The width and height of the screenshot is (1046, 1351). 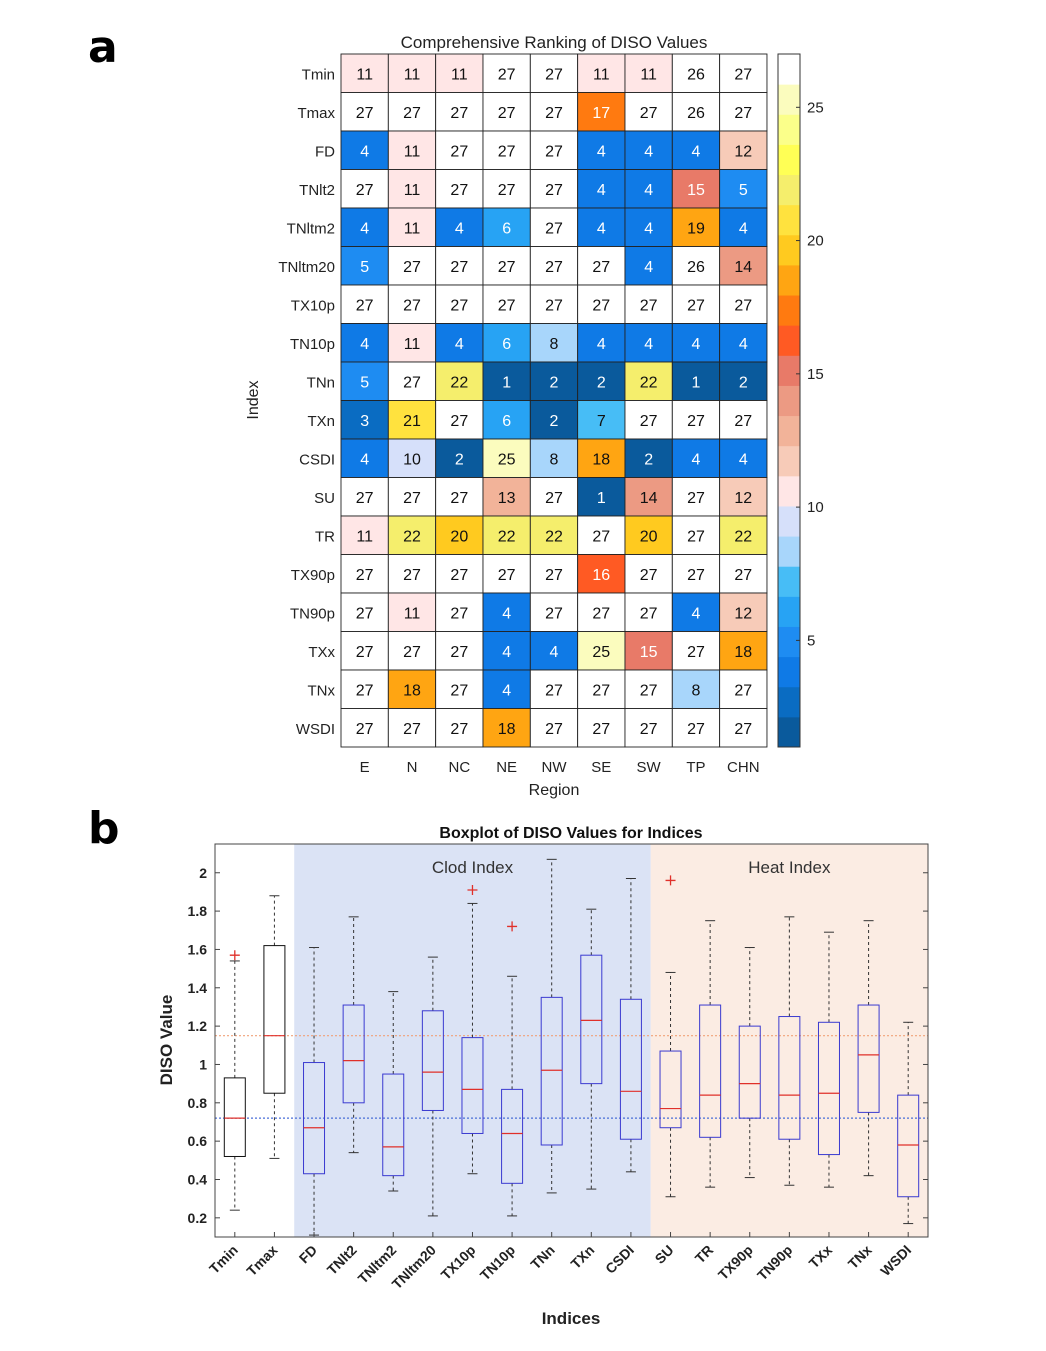 I want to click on heatmap-index-label: WSDI, so click(x=315, y=729).